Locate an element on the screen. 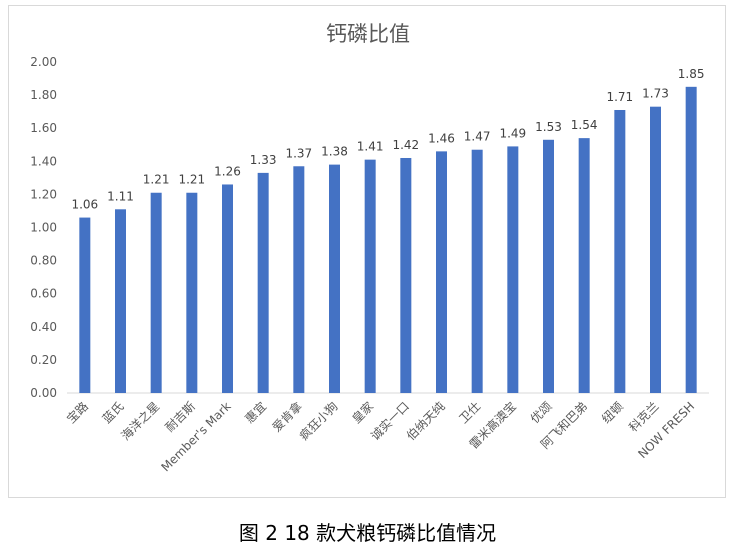 This screenshot has height=554, width=735. data-label: 1.33 is located at coordinates (263, 160).